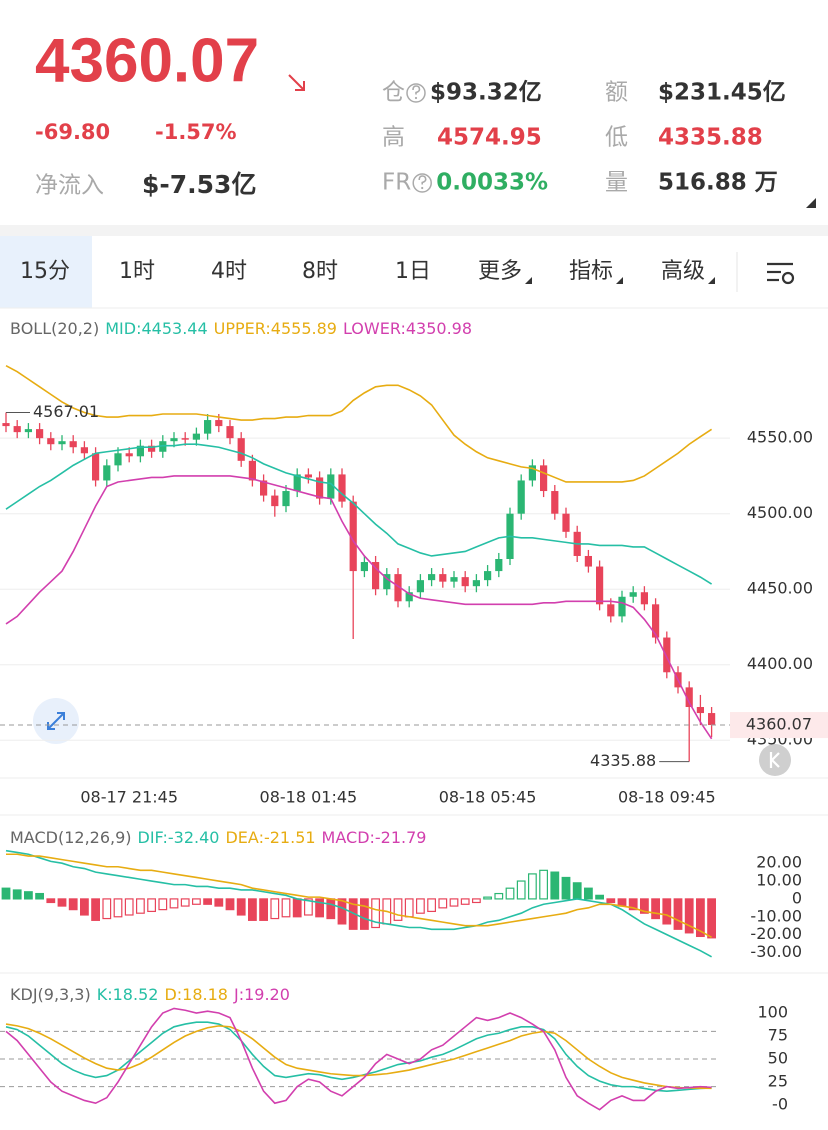  What do you see at coordinates (238, 994) in the screenshot?
I see `legend-name: J:` at bounding box center [238, 994].